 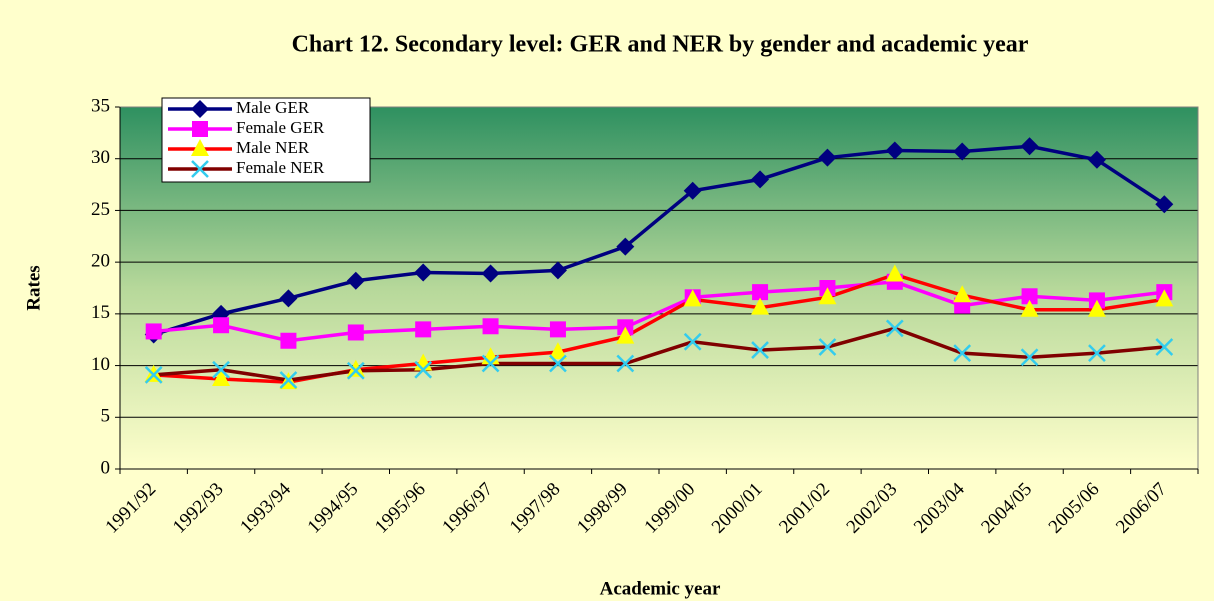 I want to click on legend-label: Male GER, so click(x=273, y=107).